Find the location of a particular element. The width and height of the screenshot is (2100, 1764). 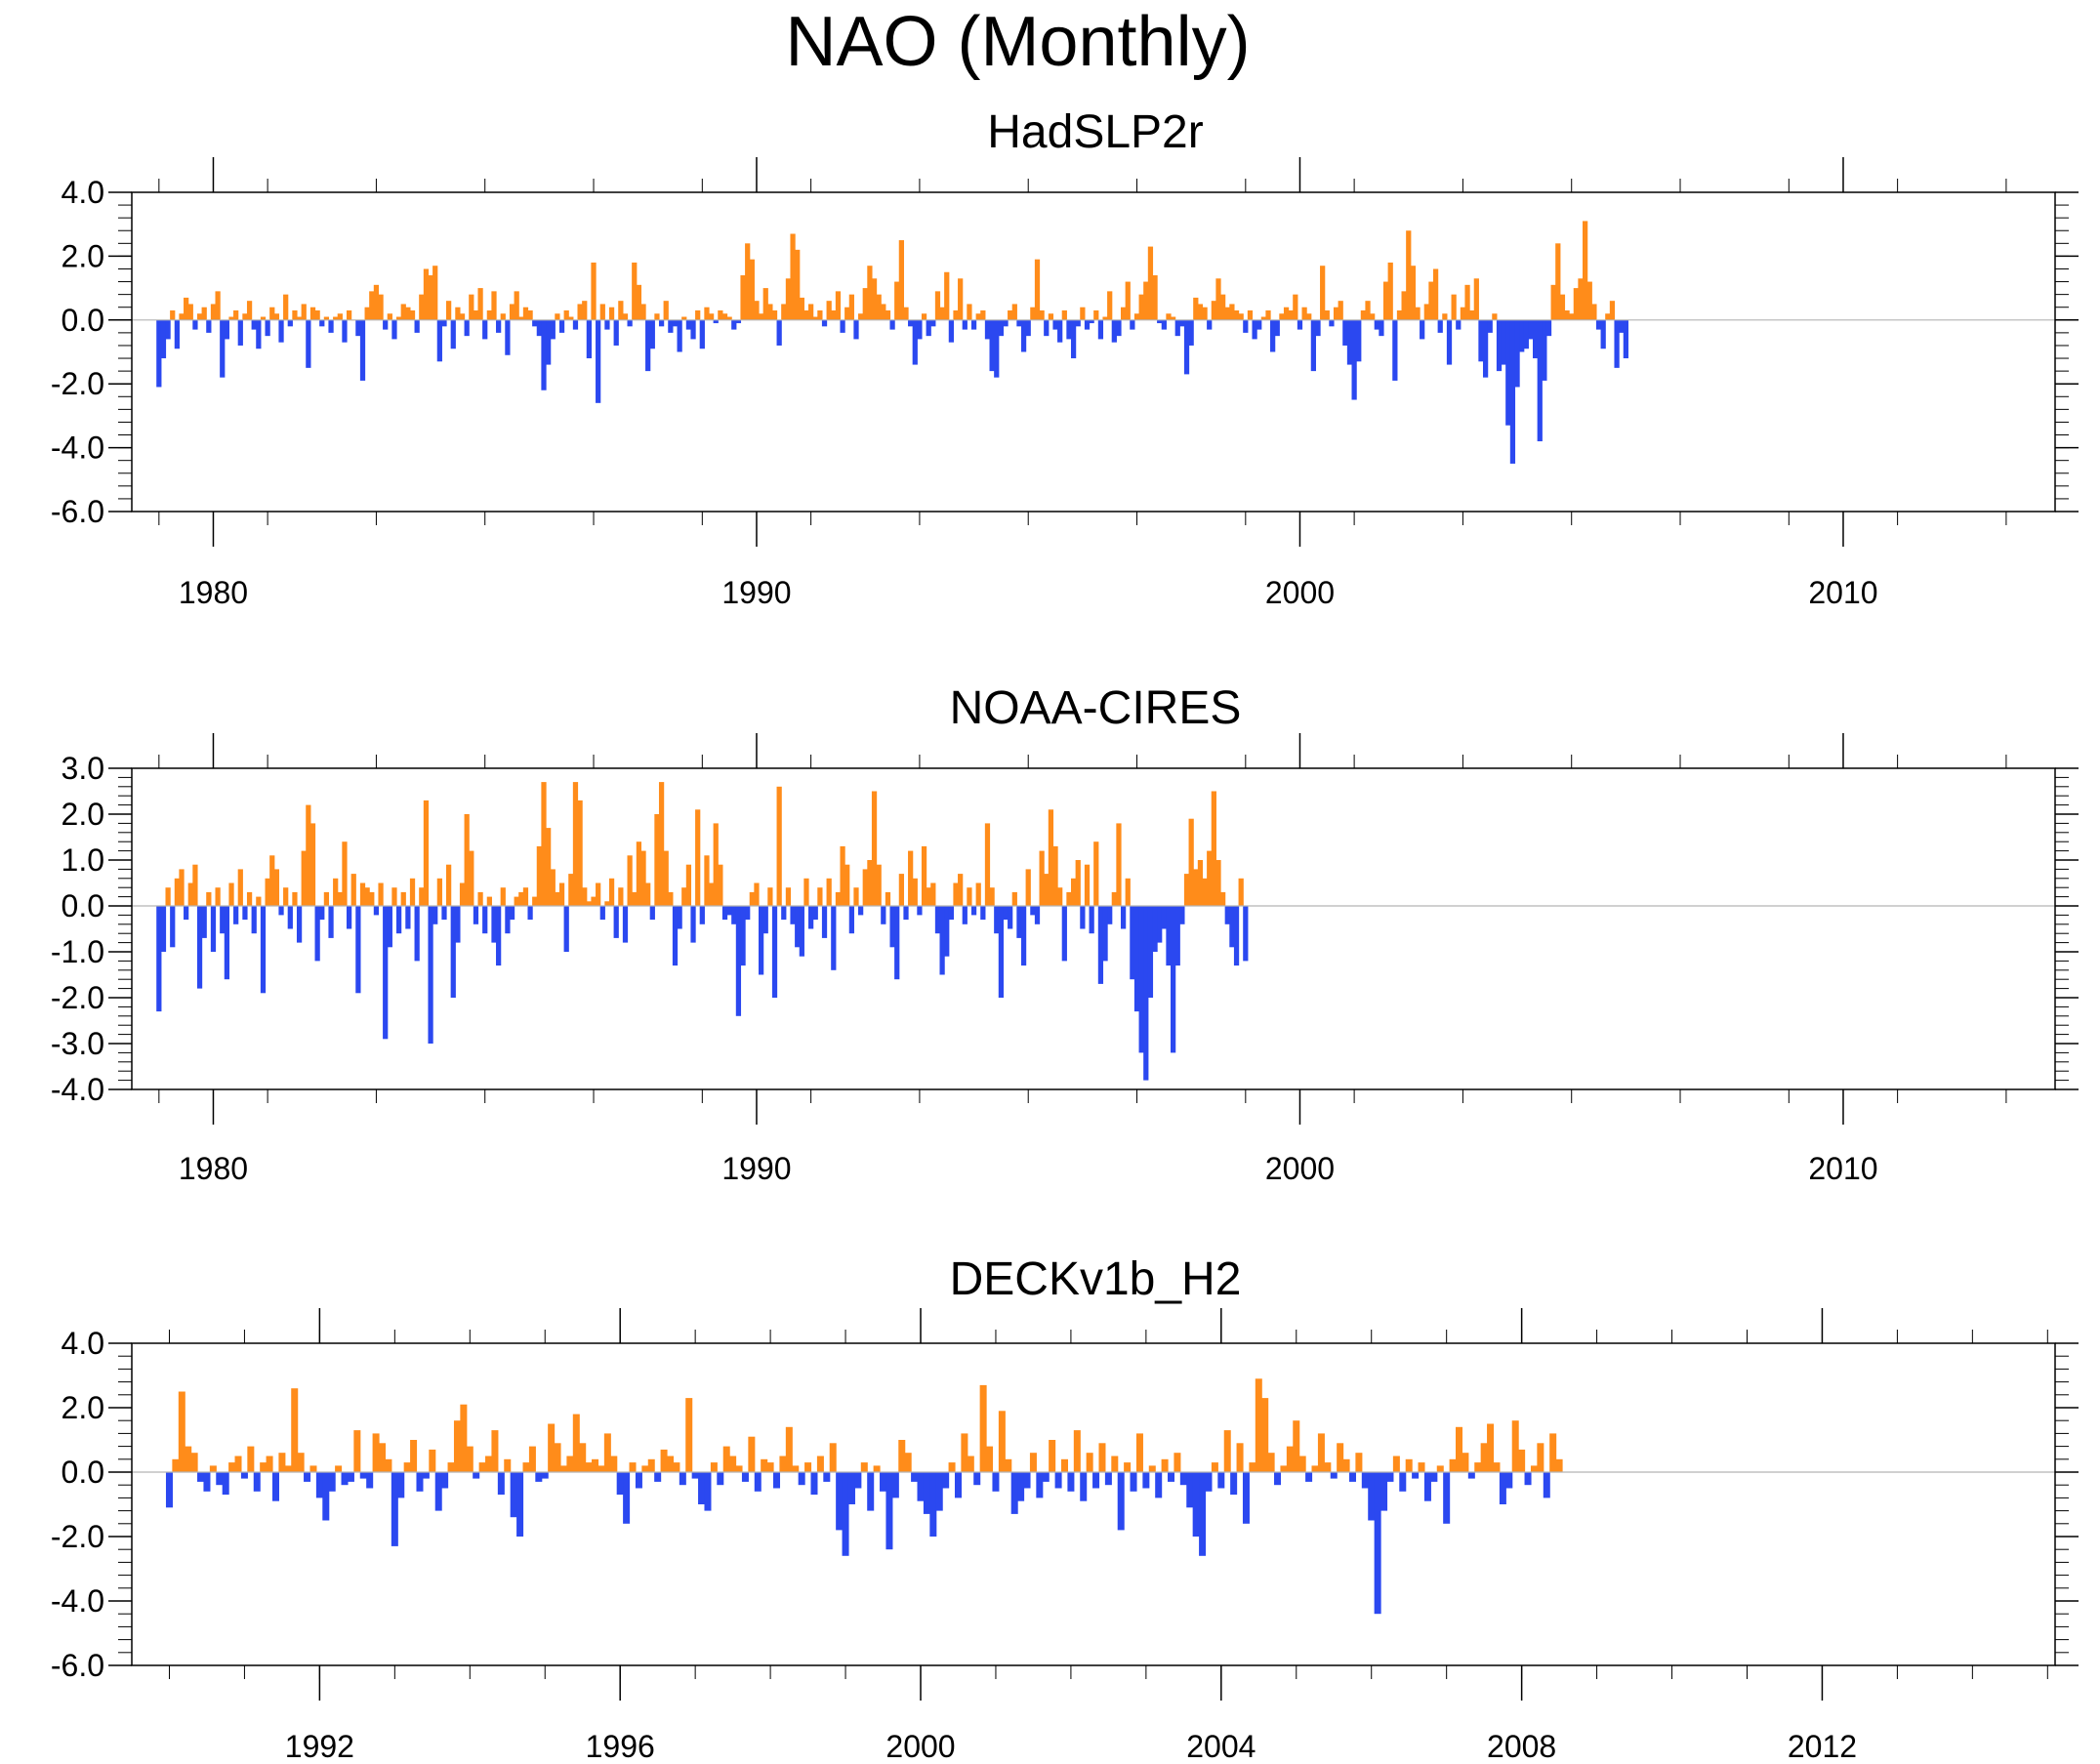

x-tick-label: 1980 is located at coordinates (213, 1168).